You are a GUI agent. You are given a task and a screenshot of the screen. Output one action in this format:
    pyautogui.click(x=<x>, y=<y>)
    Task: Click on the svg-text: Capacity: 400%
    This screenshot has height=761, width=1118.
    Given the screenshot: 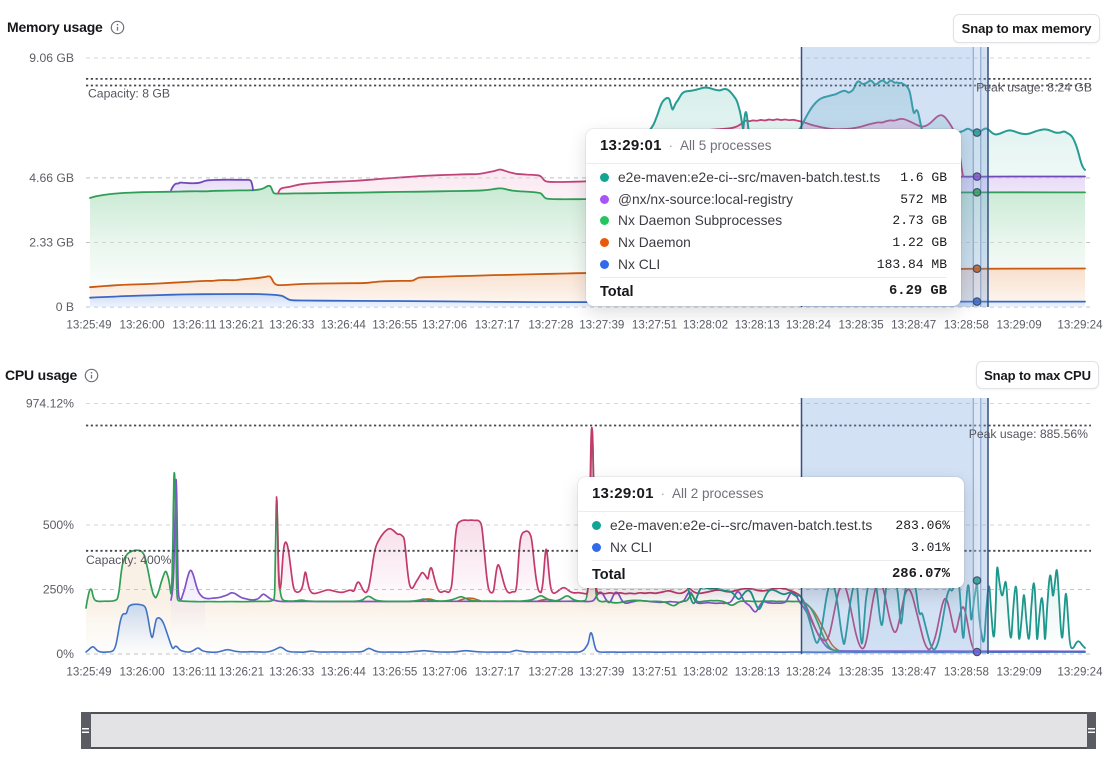 What is the action you would take?
    pyautogui.click(x=129, y=560)
    